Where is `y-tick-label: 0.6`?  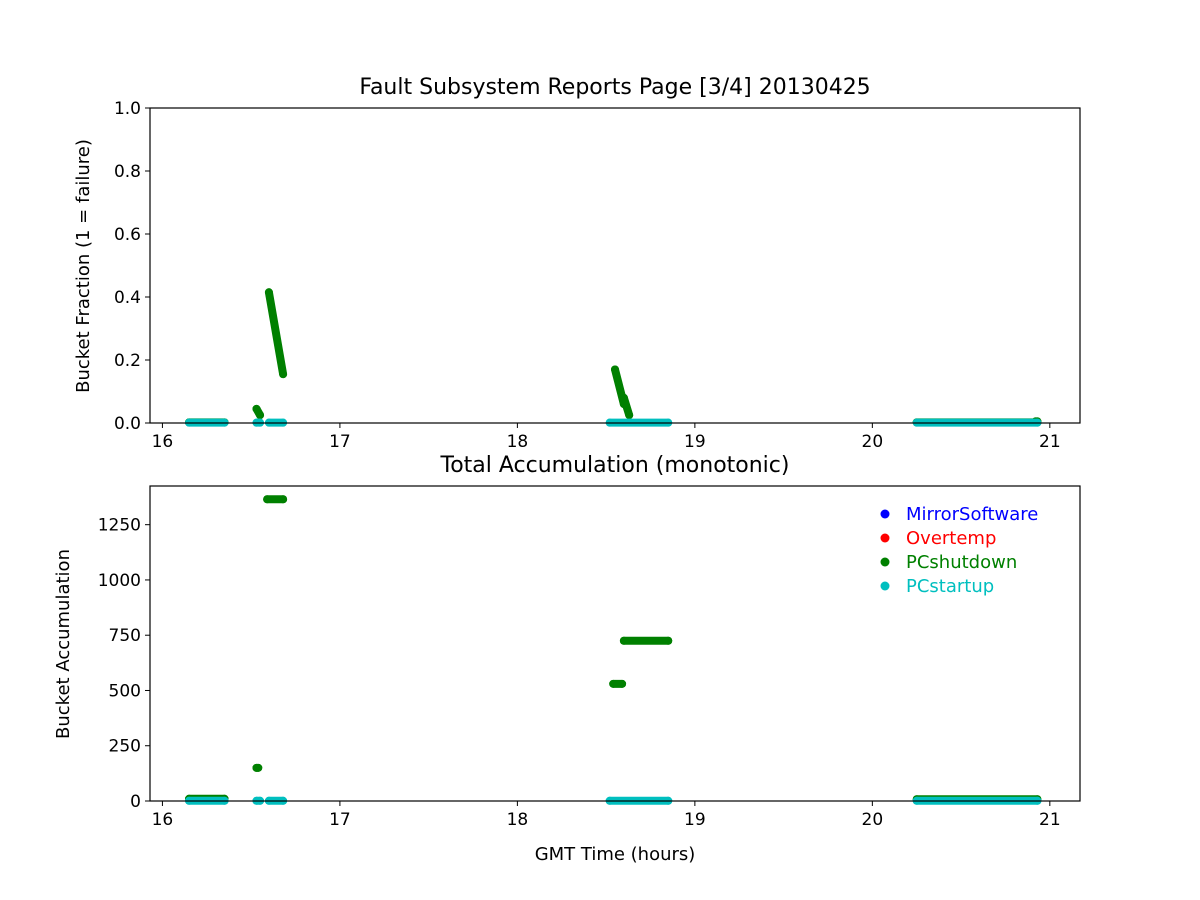 y-tick-label: 0.6 is located at coordinates (127, 235).